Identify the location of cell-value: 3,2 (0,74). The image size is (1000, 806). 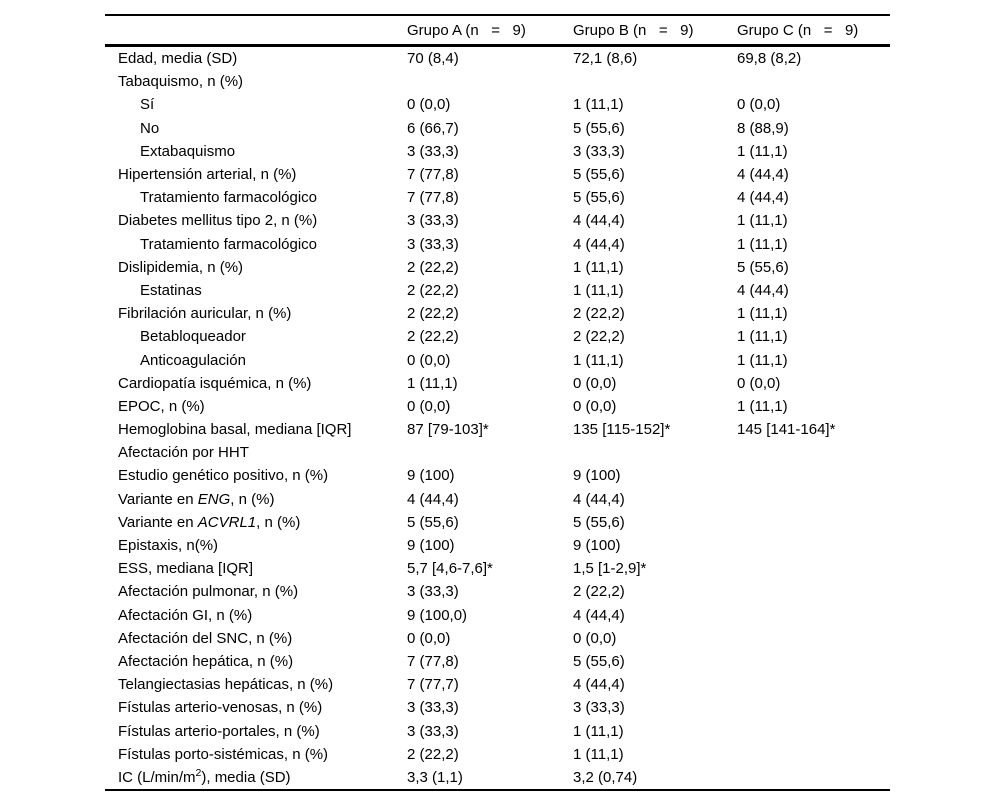
(605, 777).